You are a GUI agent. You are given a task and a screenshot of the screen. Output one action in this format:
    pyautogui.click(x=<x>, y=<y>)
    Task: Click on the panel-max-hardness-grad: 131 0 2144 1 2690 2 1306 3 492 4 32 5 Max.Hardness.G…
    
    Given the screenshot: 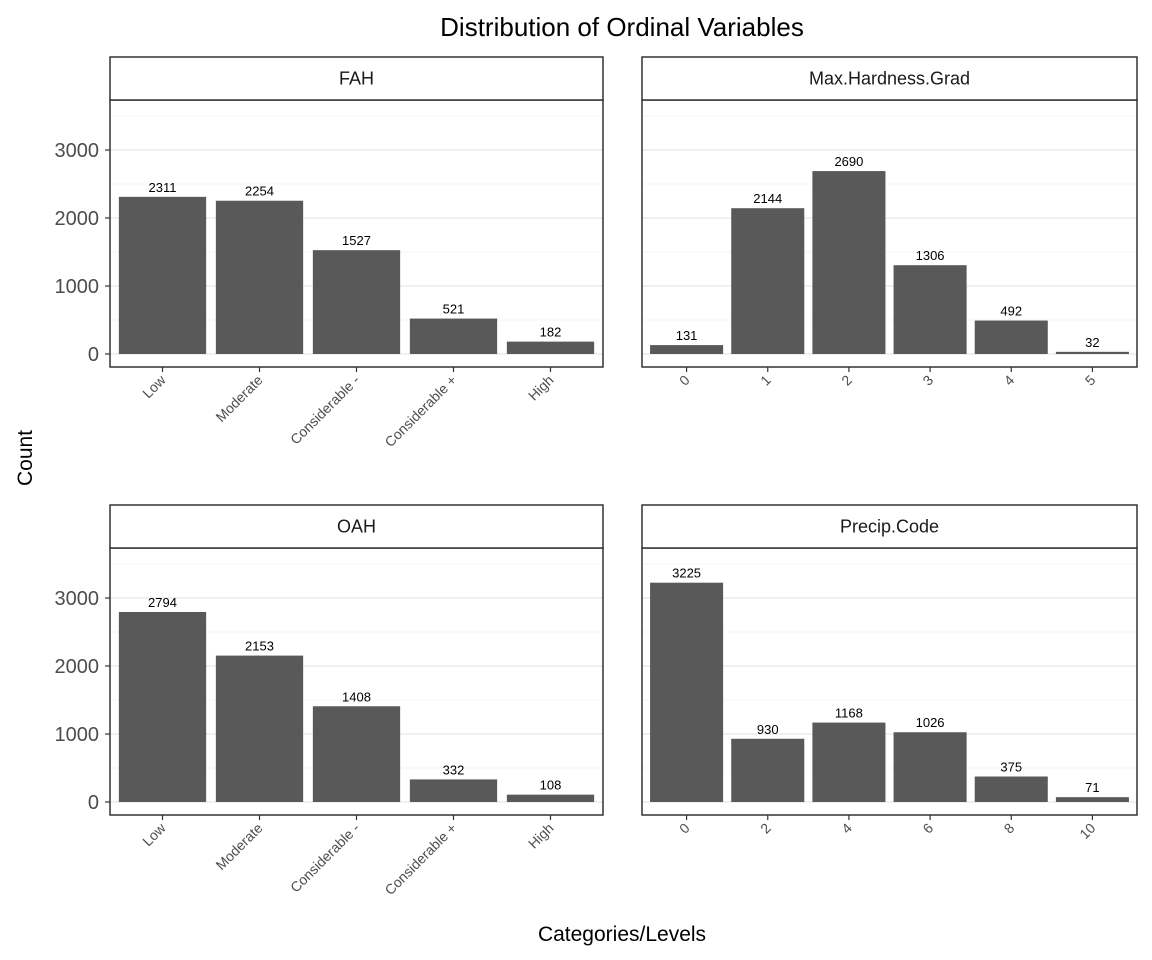 What is the action you would take?
    pyautogui.click(x=889, y=222)
    